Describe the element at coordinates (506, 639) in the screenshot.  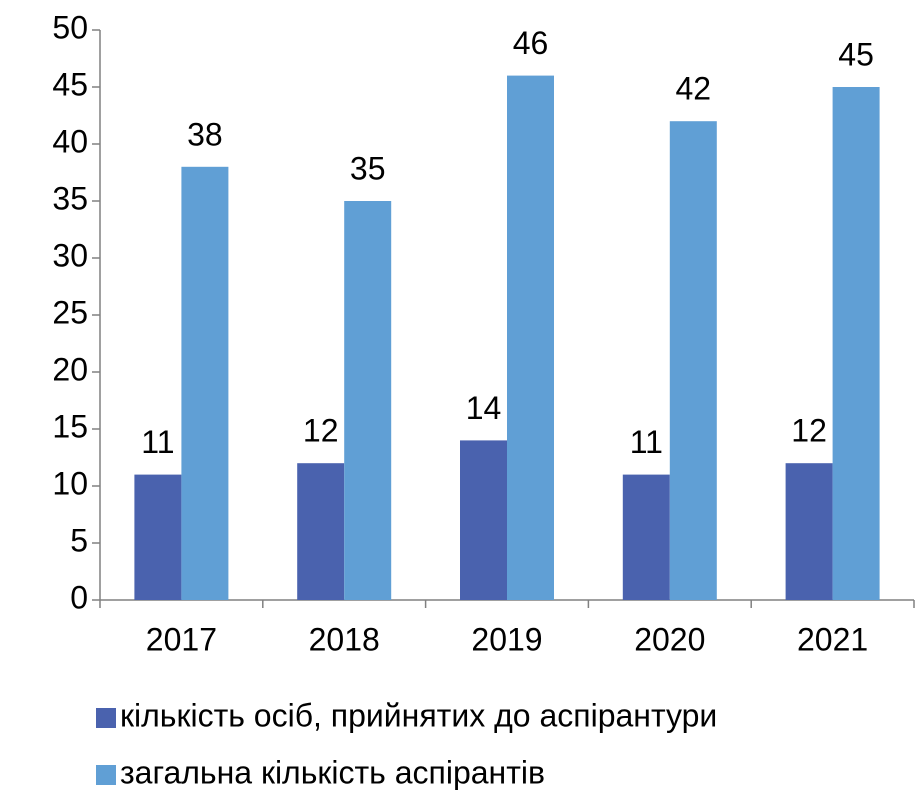
I see `x-tick-label: 2019` at that location.